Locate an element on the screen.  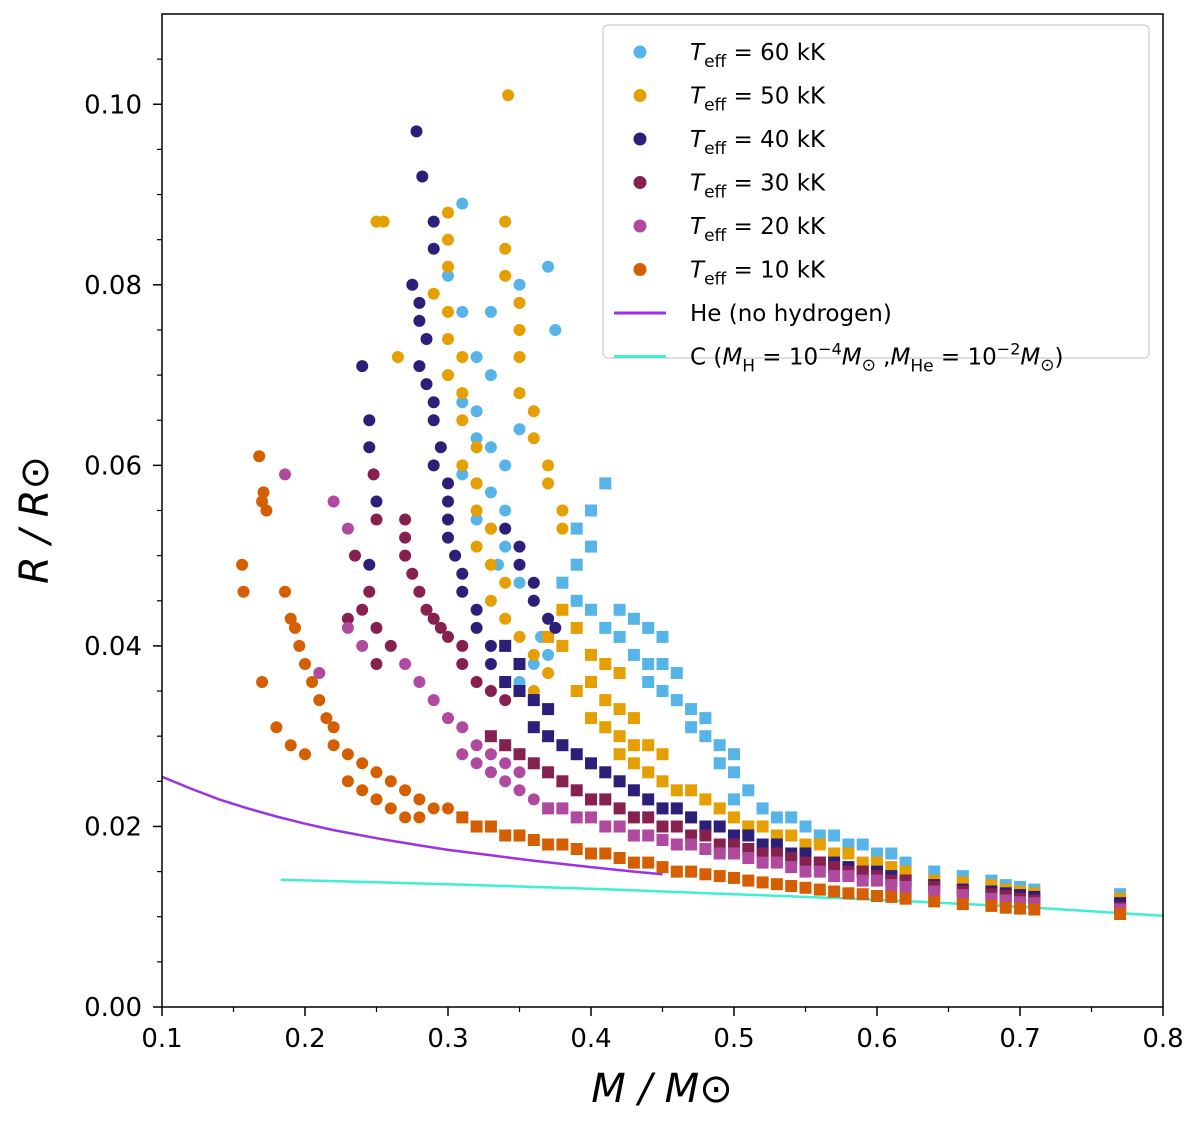
y-tick-label: 0.02 is located at coordinates (113, 827).